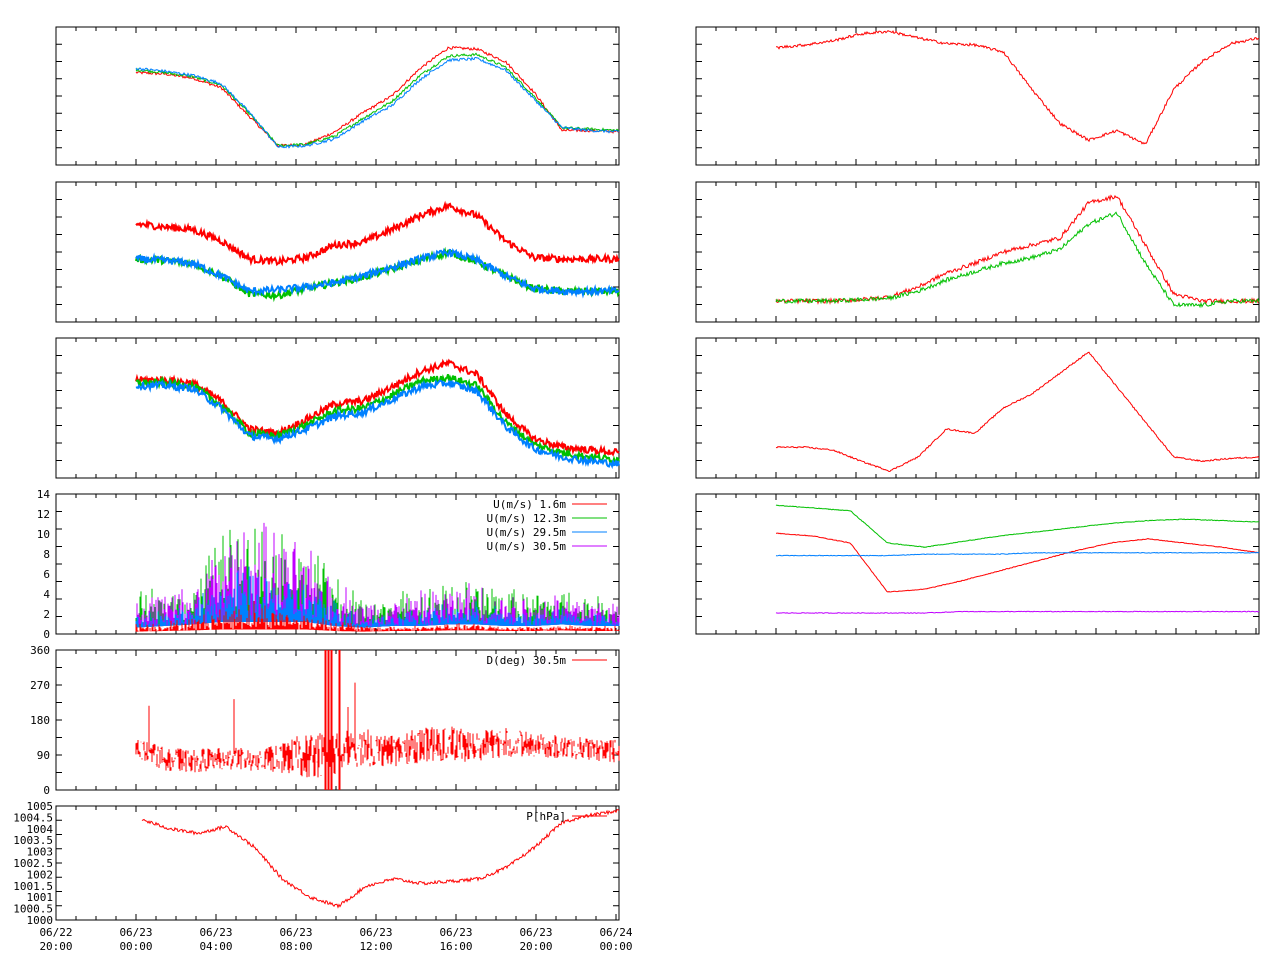  Describe the element at coordinates (529, 504) in the screenshot. I see `legend-label: U(m/s) 1.6m` at that location.